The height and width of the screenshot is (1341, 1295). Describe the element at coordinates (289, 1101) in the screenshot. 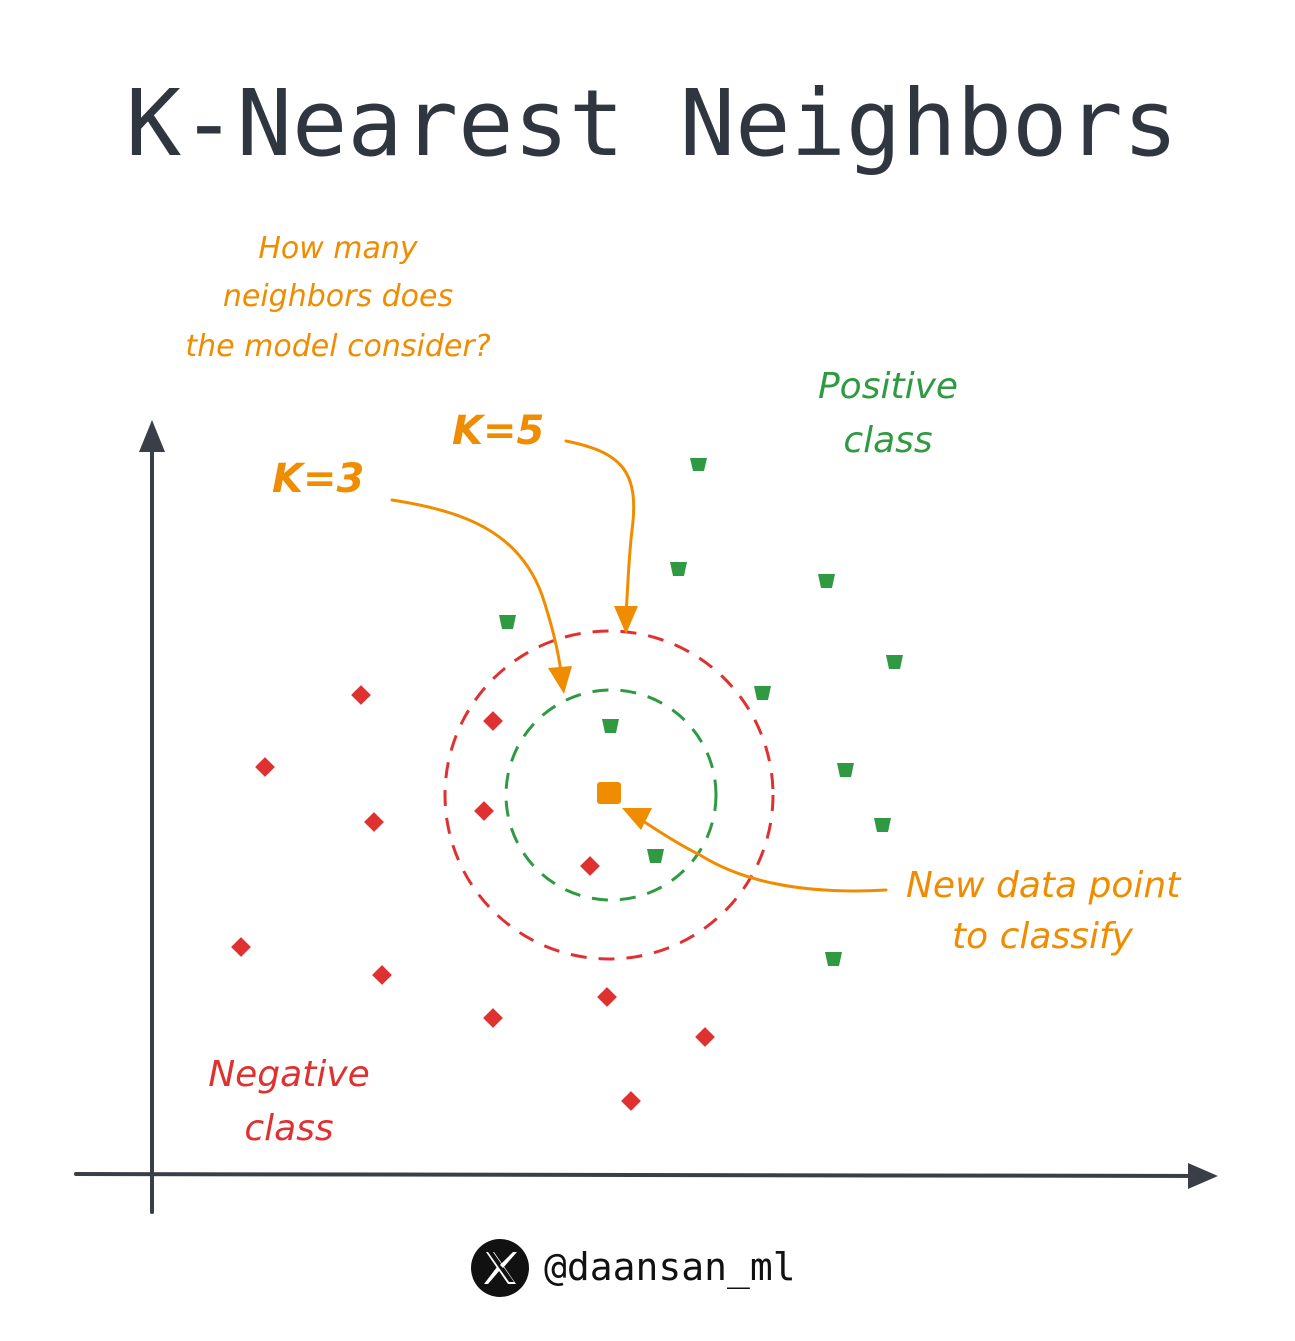

I see `negative-class-label: Negative class` at that location.